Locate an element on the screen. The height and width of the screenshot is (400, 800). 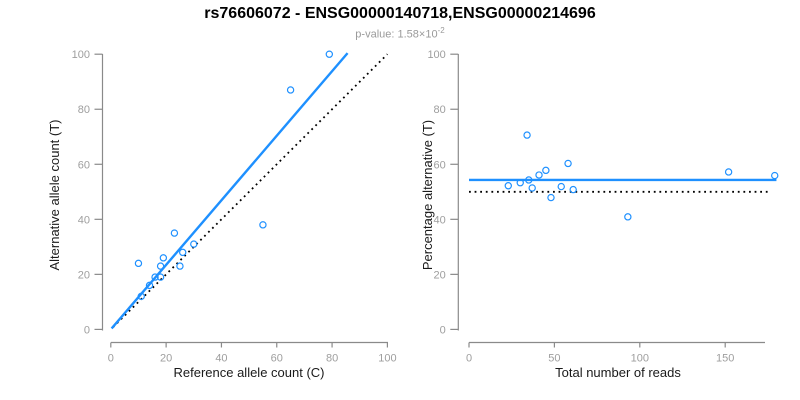
right-x-axis-title: Total number of reads is located at coordinates (618, 372).